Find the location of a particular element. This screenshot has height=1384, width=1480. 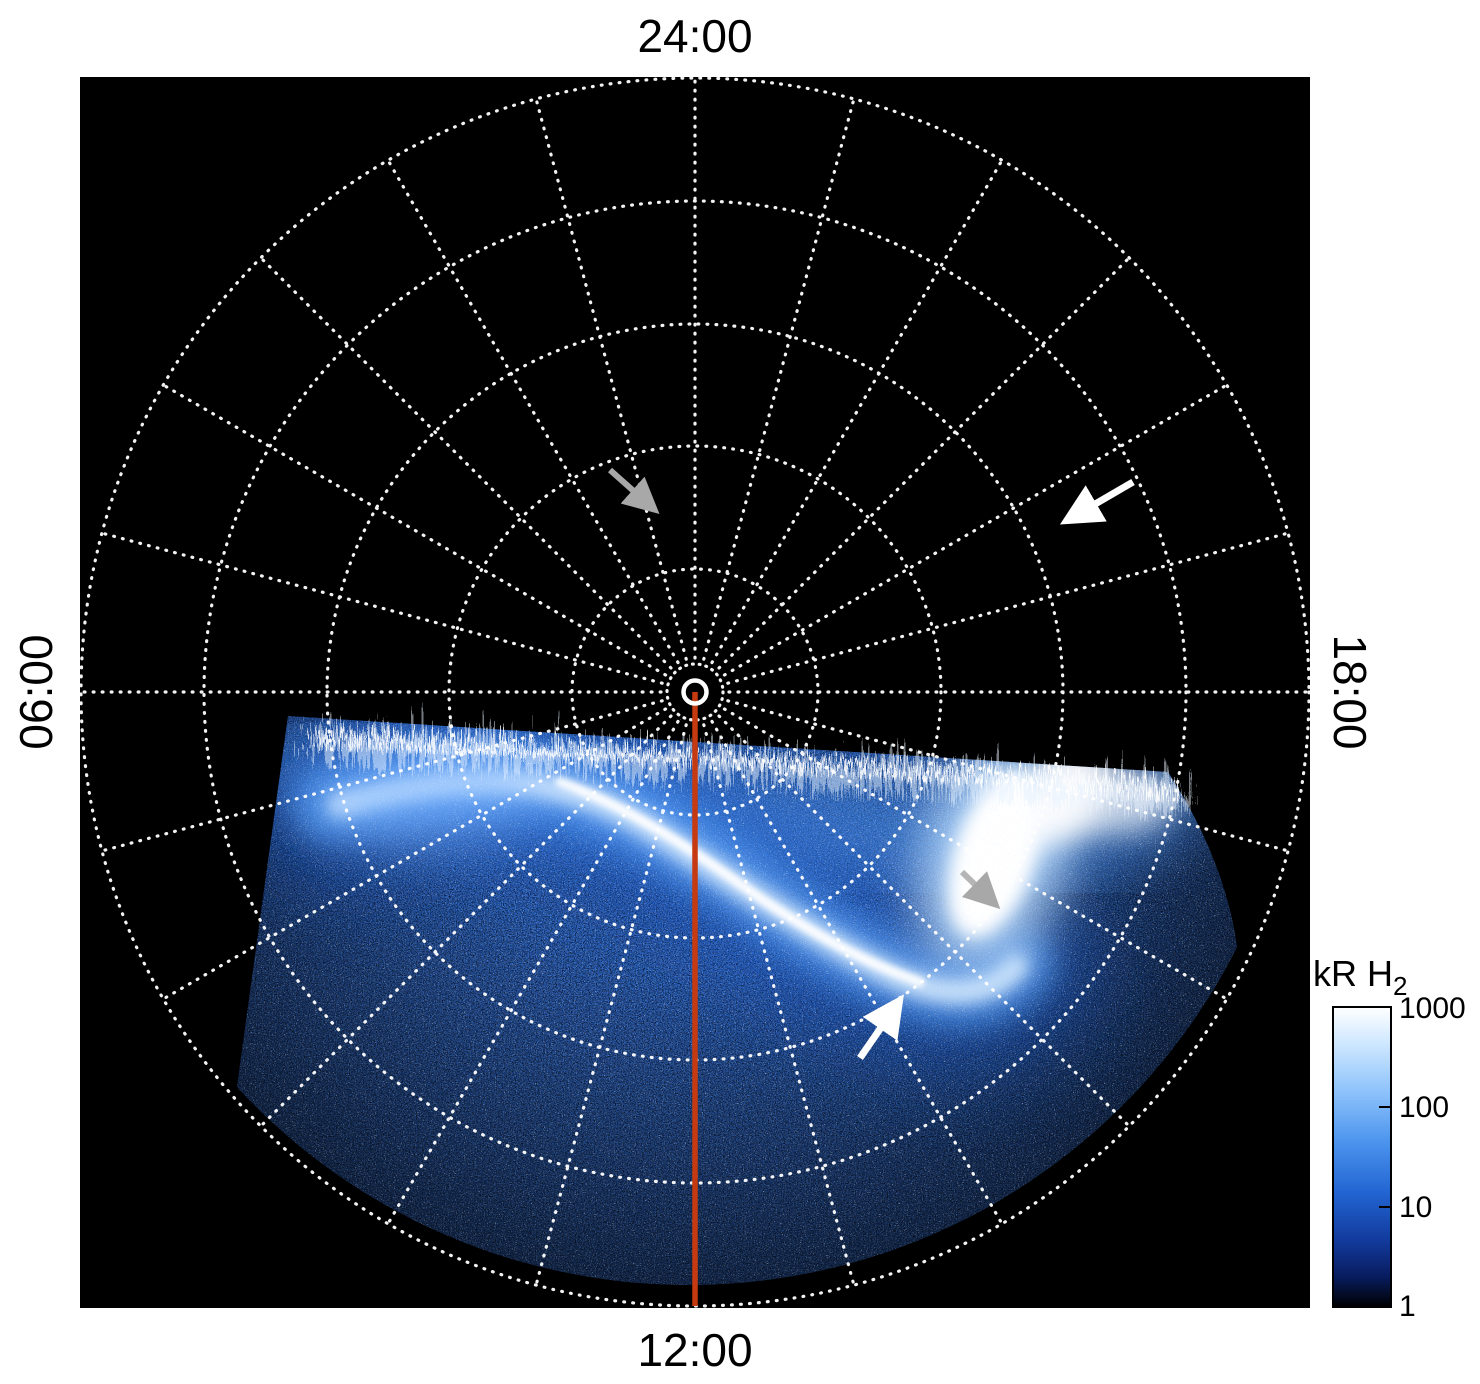

colorbar-title: kR H2 is located at coordinates (1360, 977).